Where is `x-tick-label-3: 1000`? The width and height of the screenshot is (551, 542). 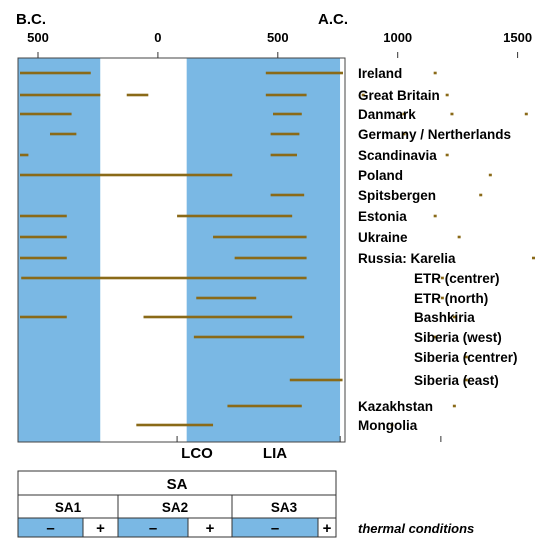
x-tick-label-3: 1000 is located at coordinates (397, 37).